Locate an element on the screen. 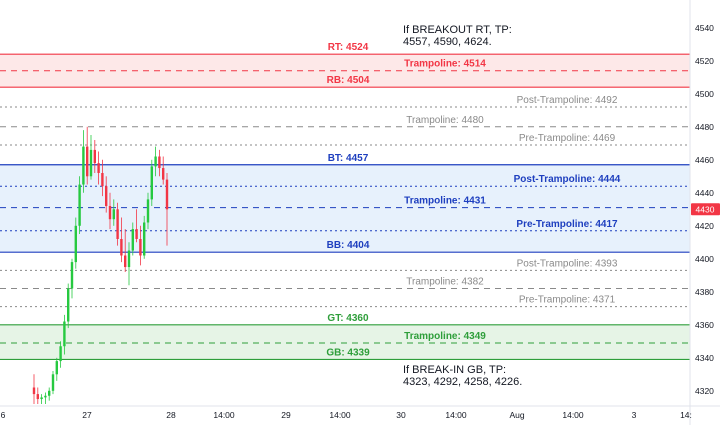 The width and height of the screenshot is (720, 425). current-price-label: 4430 is located at coordinates (705, 209).